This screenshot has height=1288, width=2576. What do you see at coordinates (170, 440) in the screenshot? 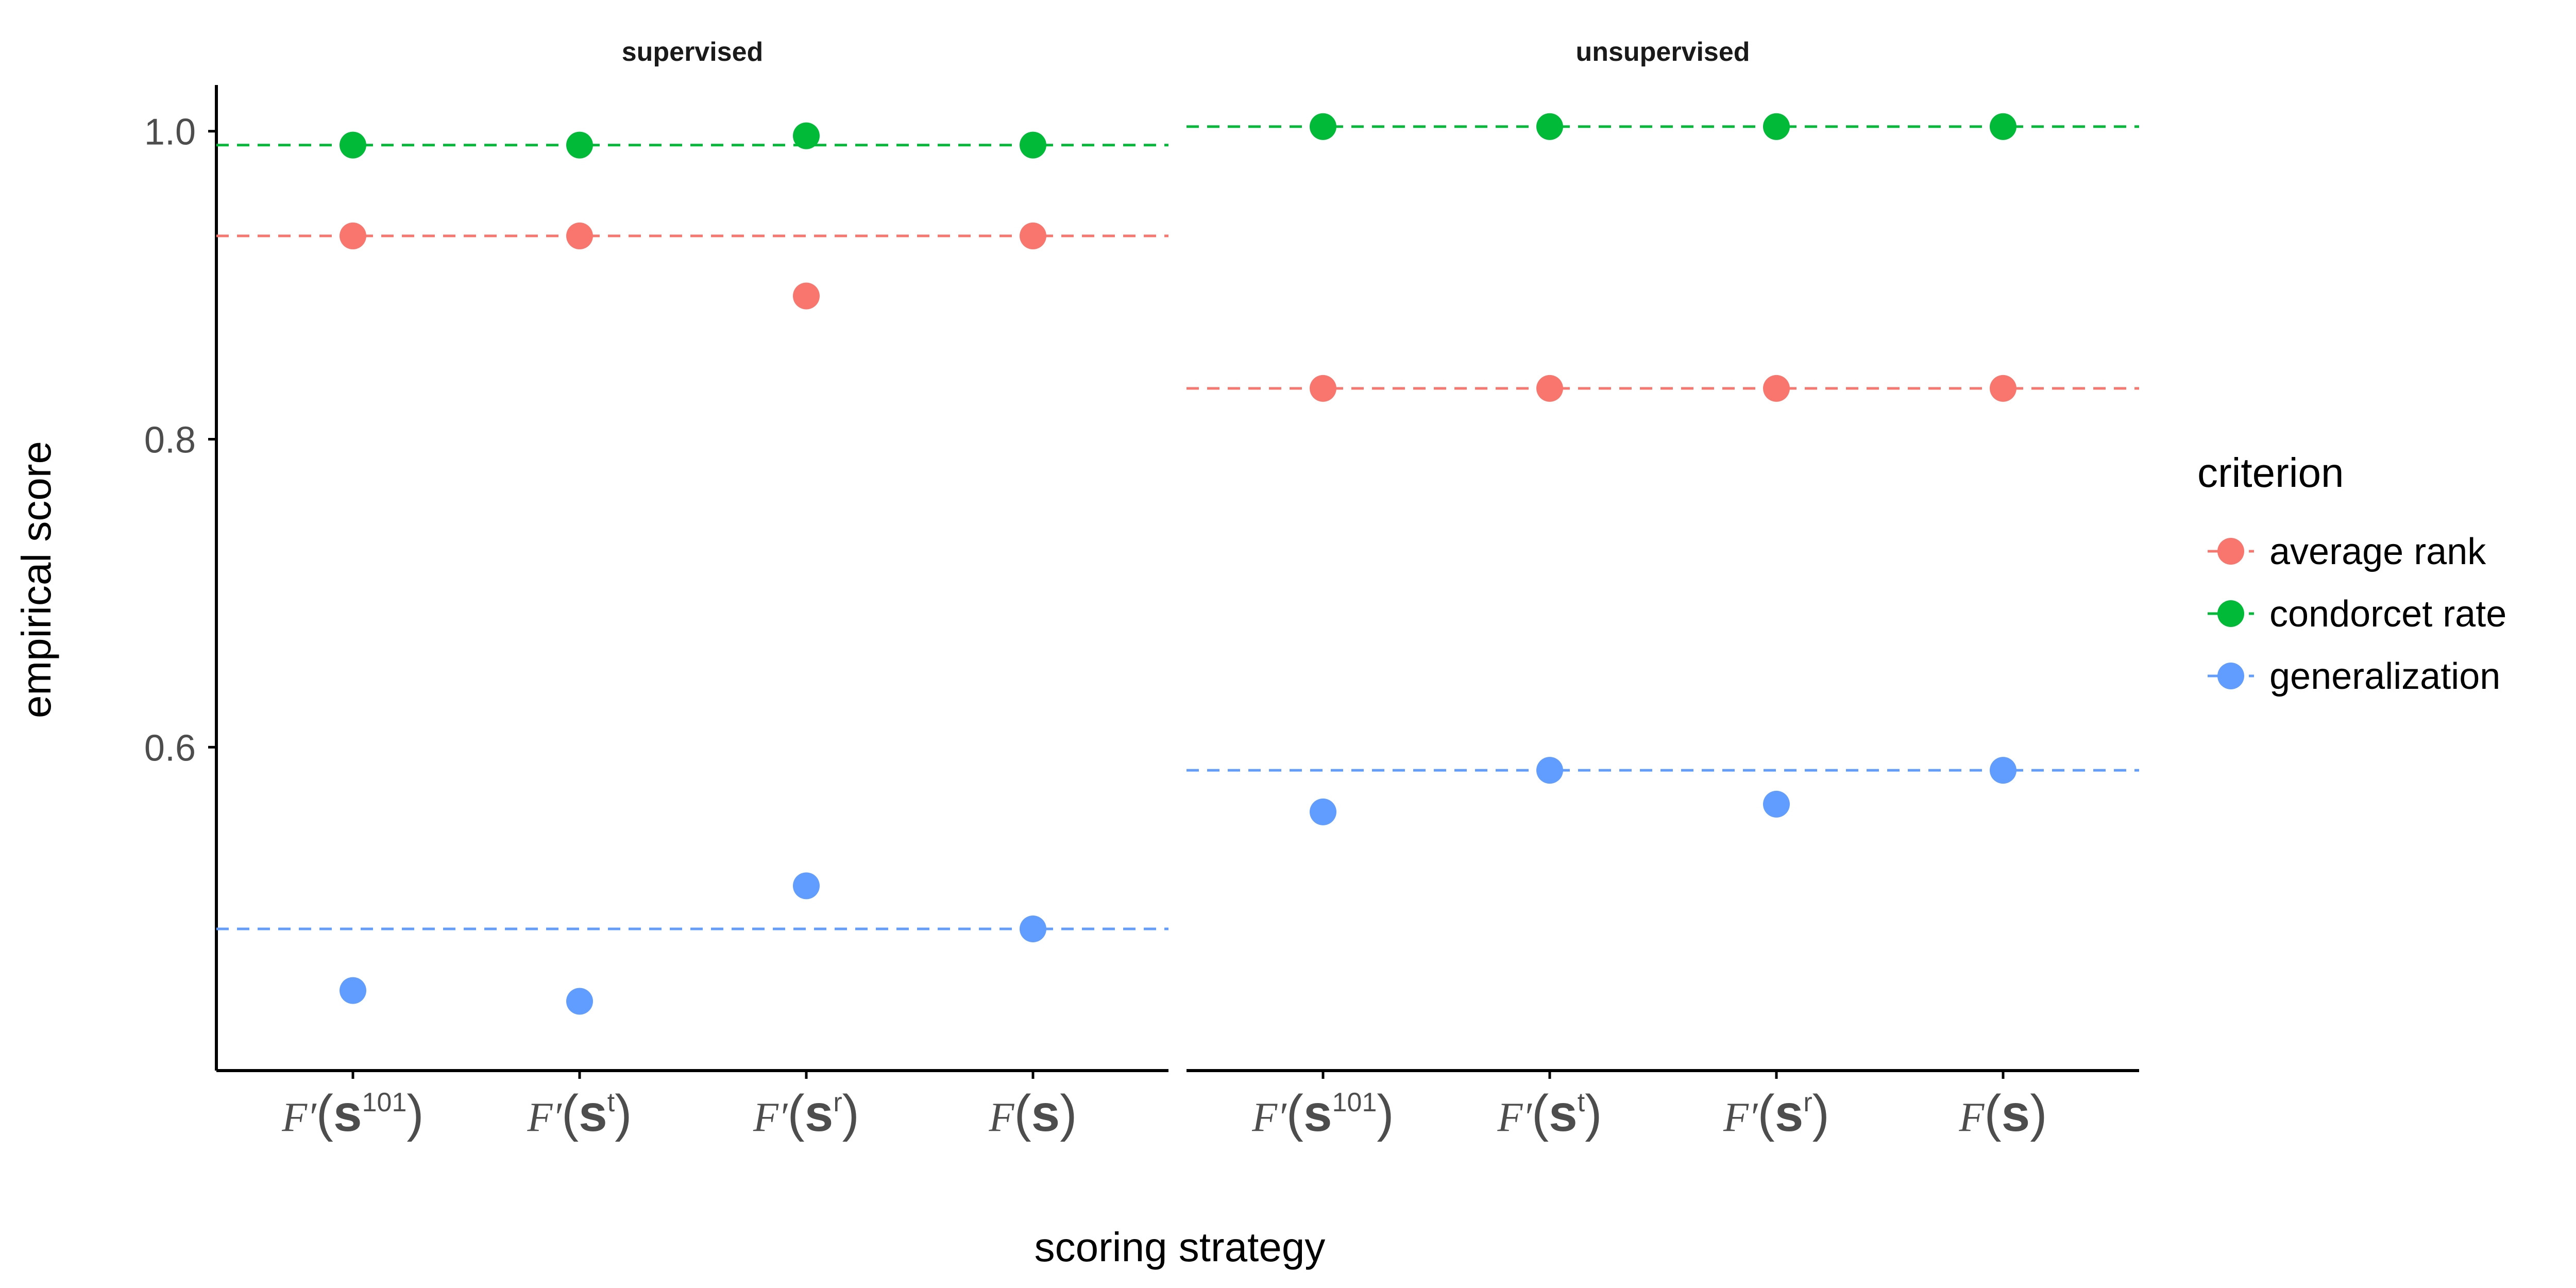
I see `y-tick-label: 0.8` at bounding box center [170, 440].